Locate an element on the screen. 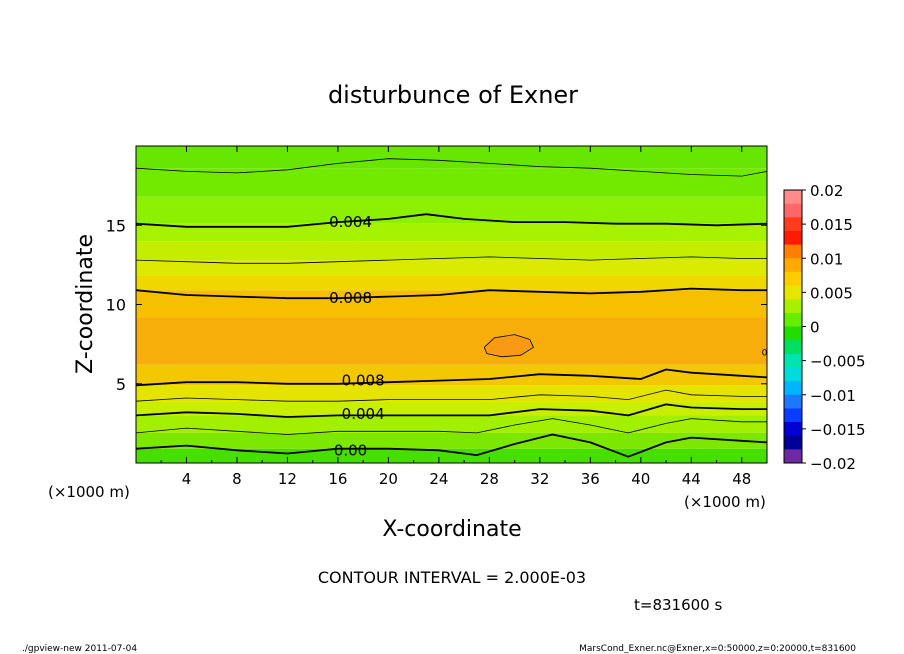 This screenshot has width=904, height=654. x-tick-label-5: 24 is located at coordinates (438, 479).